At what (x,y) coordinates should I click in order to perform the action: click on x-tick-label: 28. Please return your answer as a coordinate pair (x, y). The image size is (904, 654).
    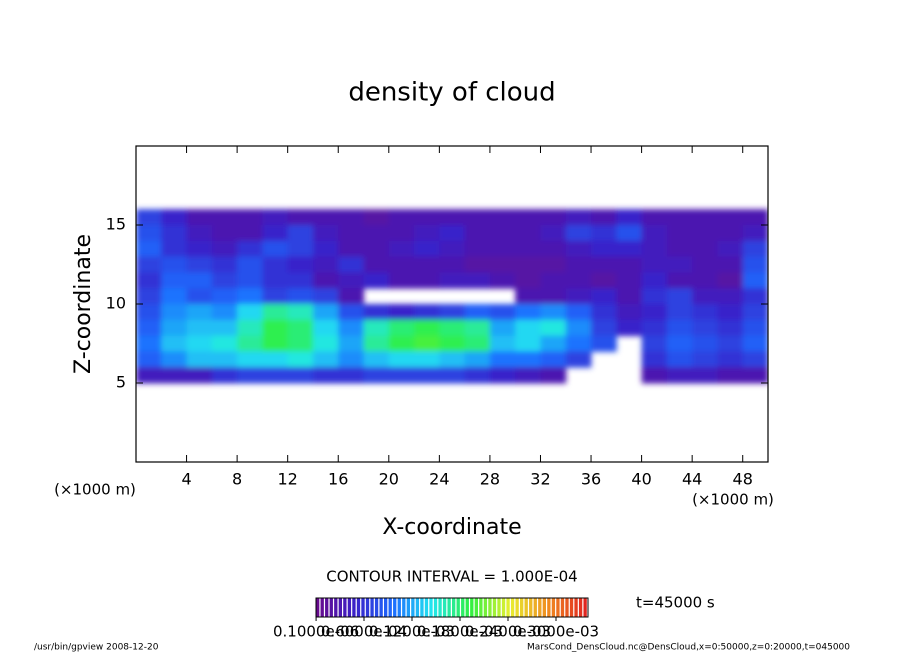
    Looking at the image, I should click on (490, 479).